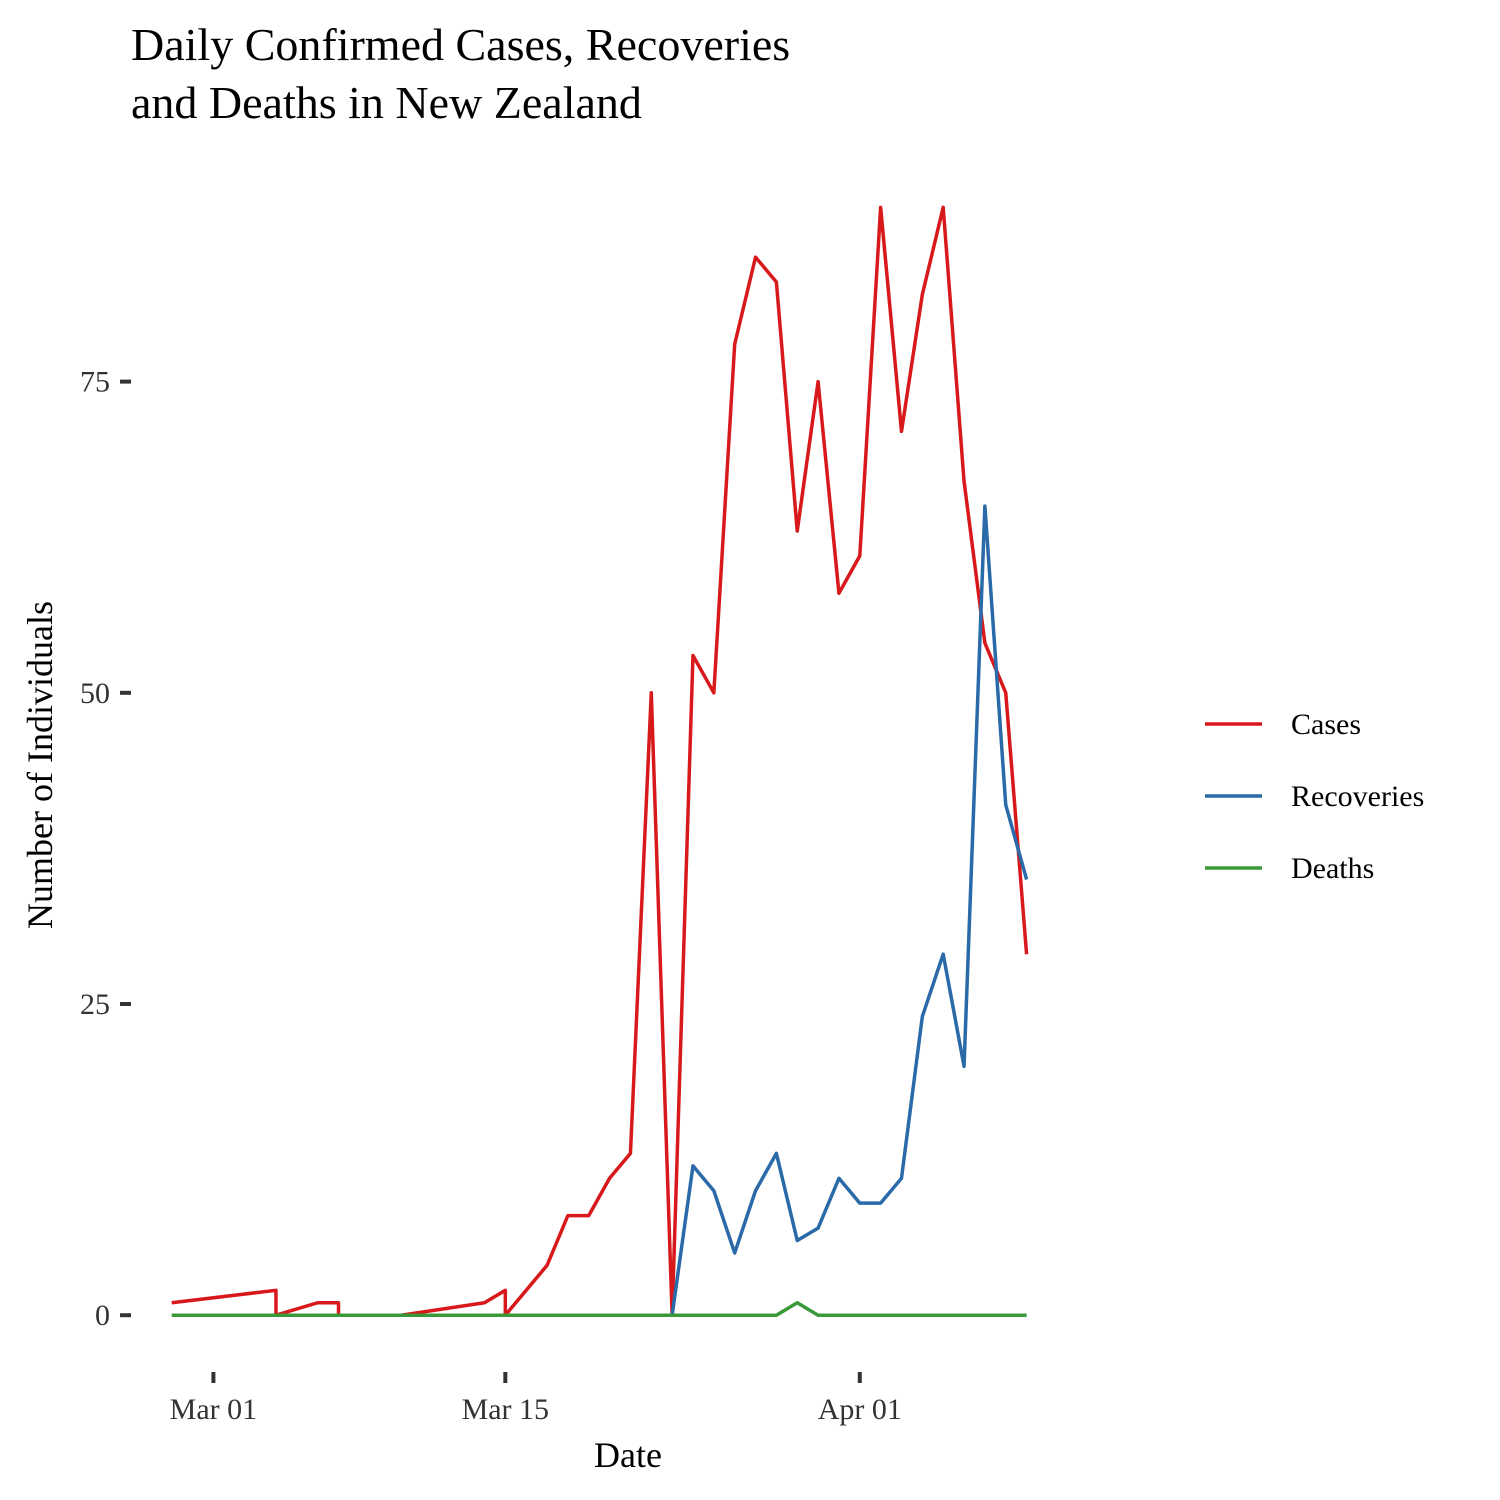  I want to click on y-axis: 0 25 50 75, so click(105, 849).